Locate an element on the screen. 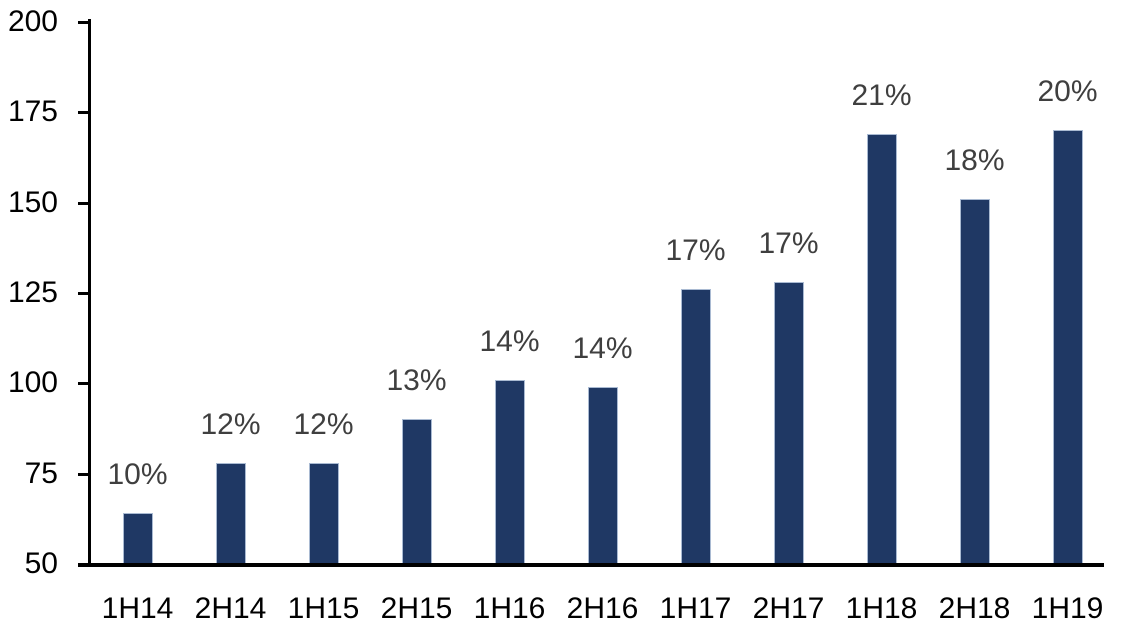  x-axis-tick-label: 1H14 is located at coordinates (137, 608).